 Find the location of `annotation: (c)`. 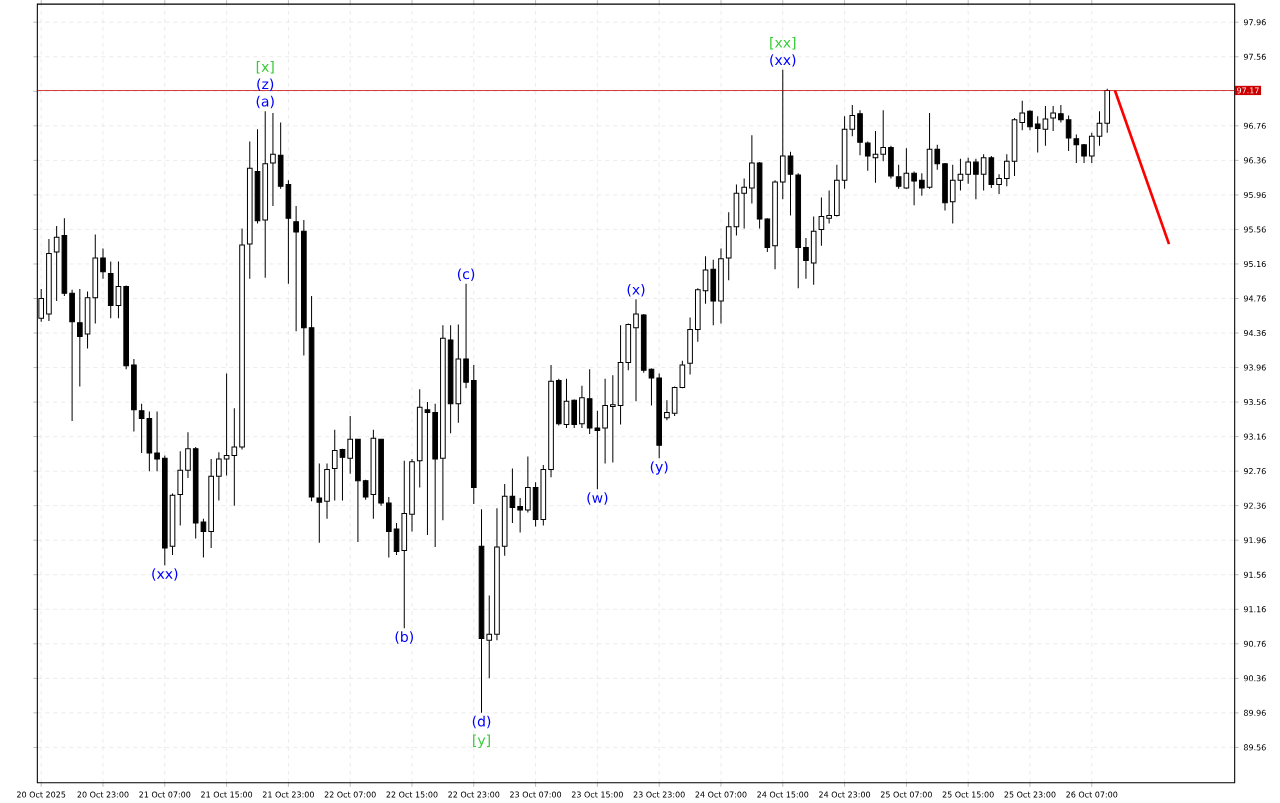

annotation: (c) is located at coordinates (466, 274).